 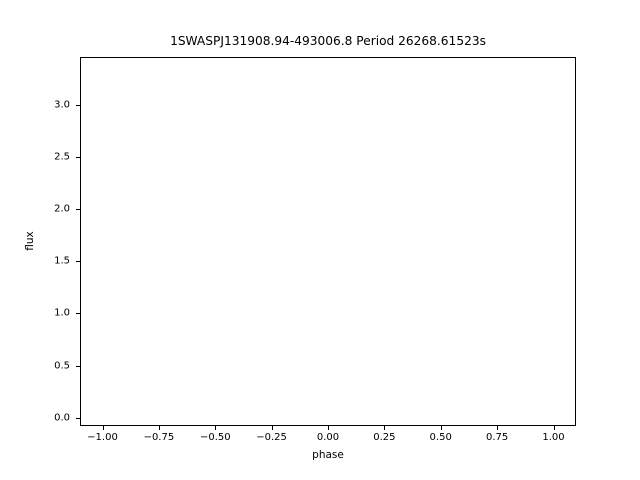 I want to click on y-tick-label: 3.0, so click(x=62, y=105).